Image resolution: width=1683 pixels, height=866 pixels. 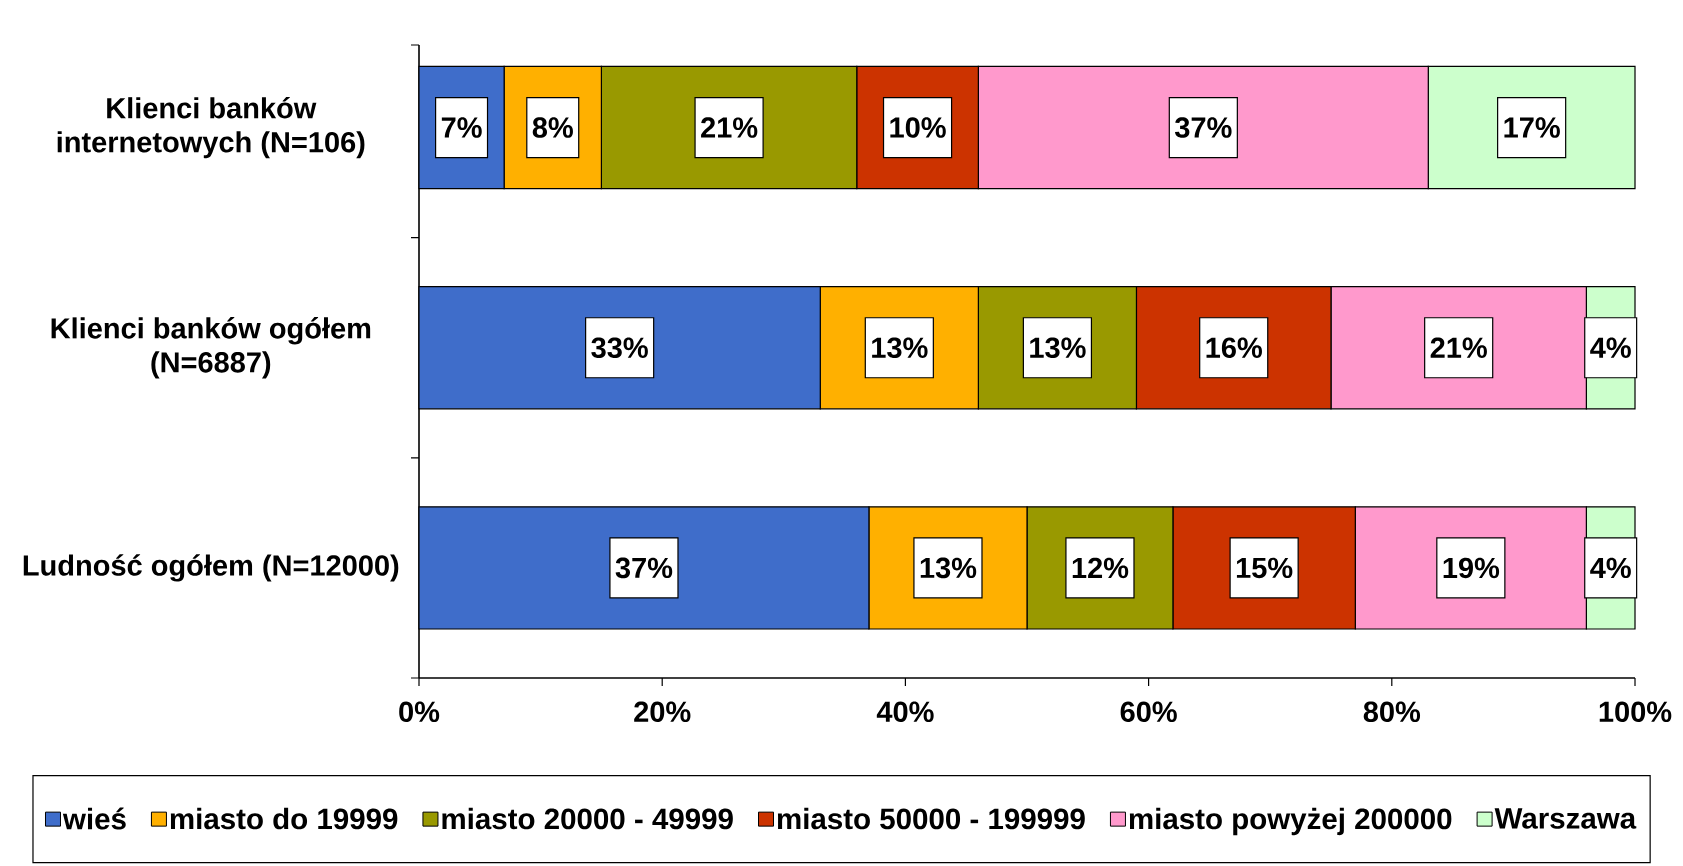 What do you see at coordinates (619, 348) in the screenshot?
I see `data-label: 33%` at bounding box center [619, 348].